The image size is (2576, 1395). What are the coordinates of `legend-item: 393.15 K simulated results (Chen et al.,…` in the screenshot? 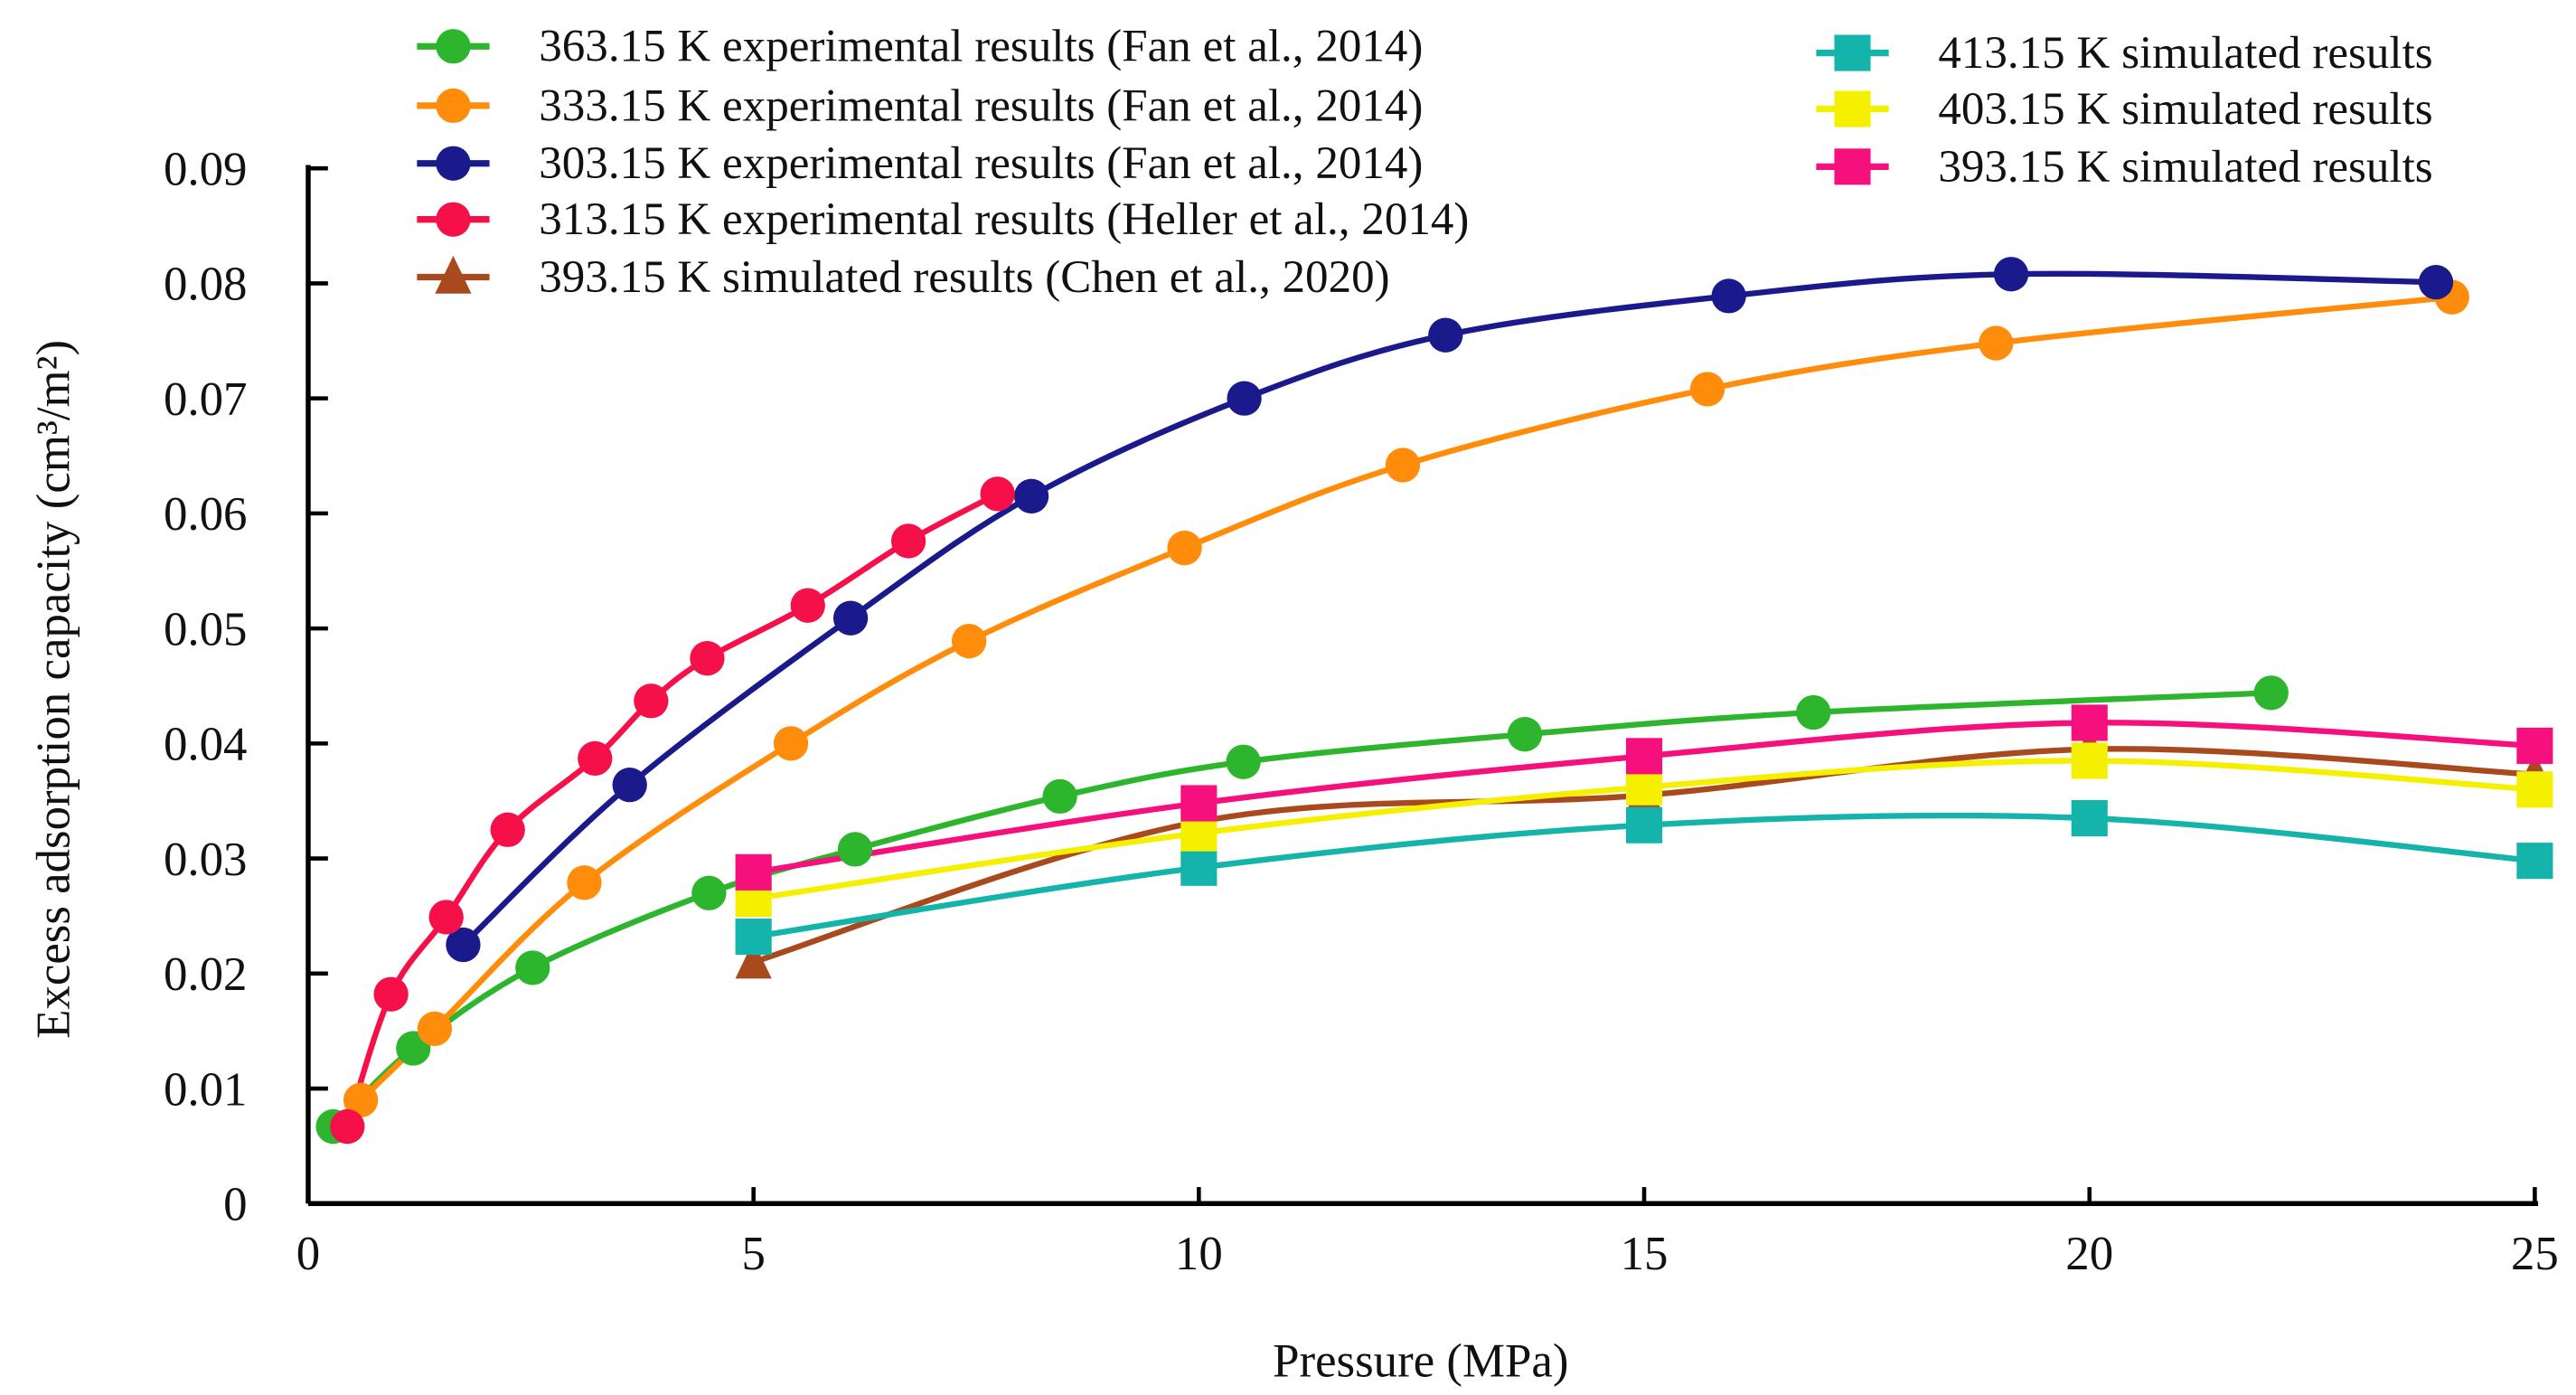 It's located at (904, 277).